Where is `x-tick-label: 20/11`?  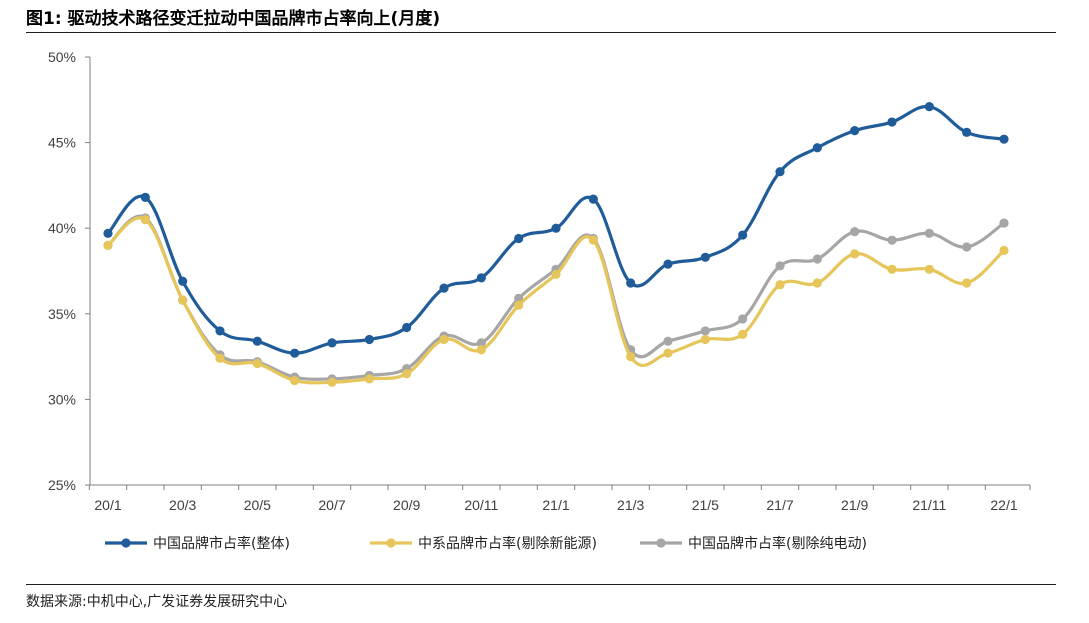 x-tick-label: 20/11 is located at coordinates (481, 505).